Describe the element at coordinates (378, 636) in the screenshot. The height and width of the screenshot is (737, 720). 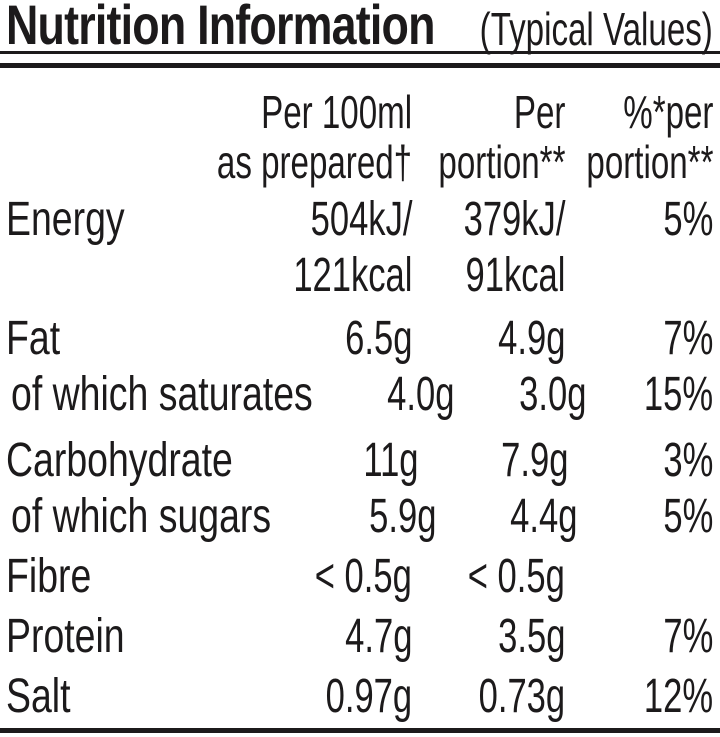
I see `value-per-100ml: 4.7g` at that location.